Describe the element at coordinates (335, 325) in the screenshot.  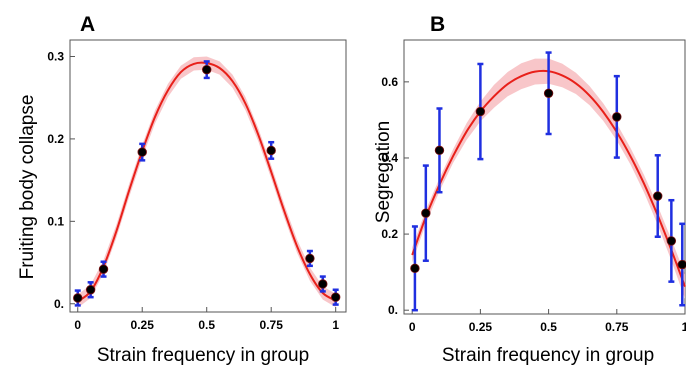
I see `panel-a-x-tick-label: 1` at that location.